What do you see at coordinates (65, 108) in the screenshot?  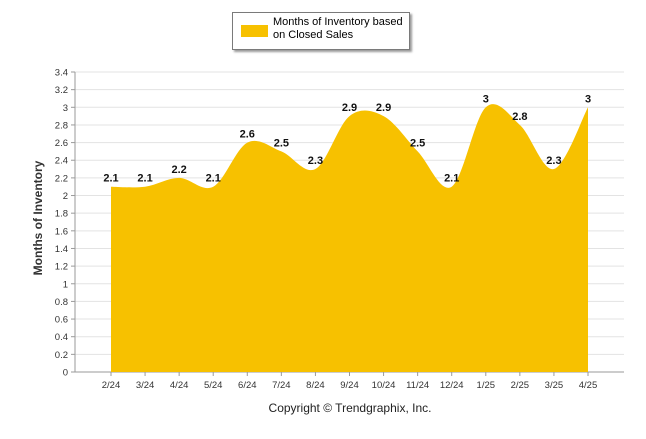 I see `y-tick-label: 3` at bounding box center [65, 108].